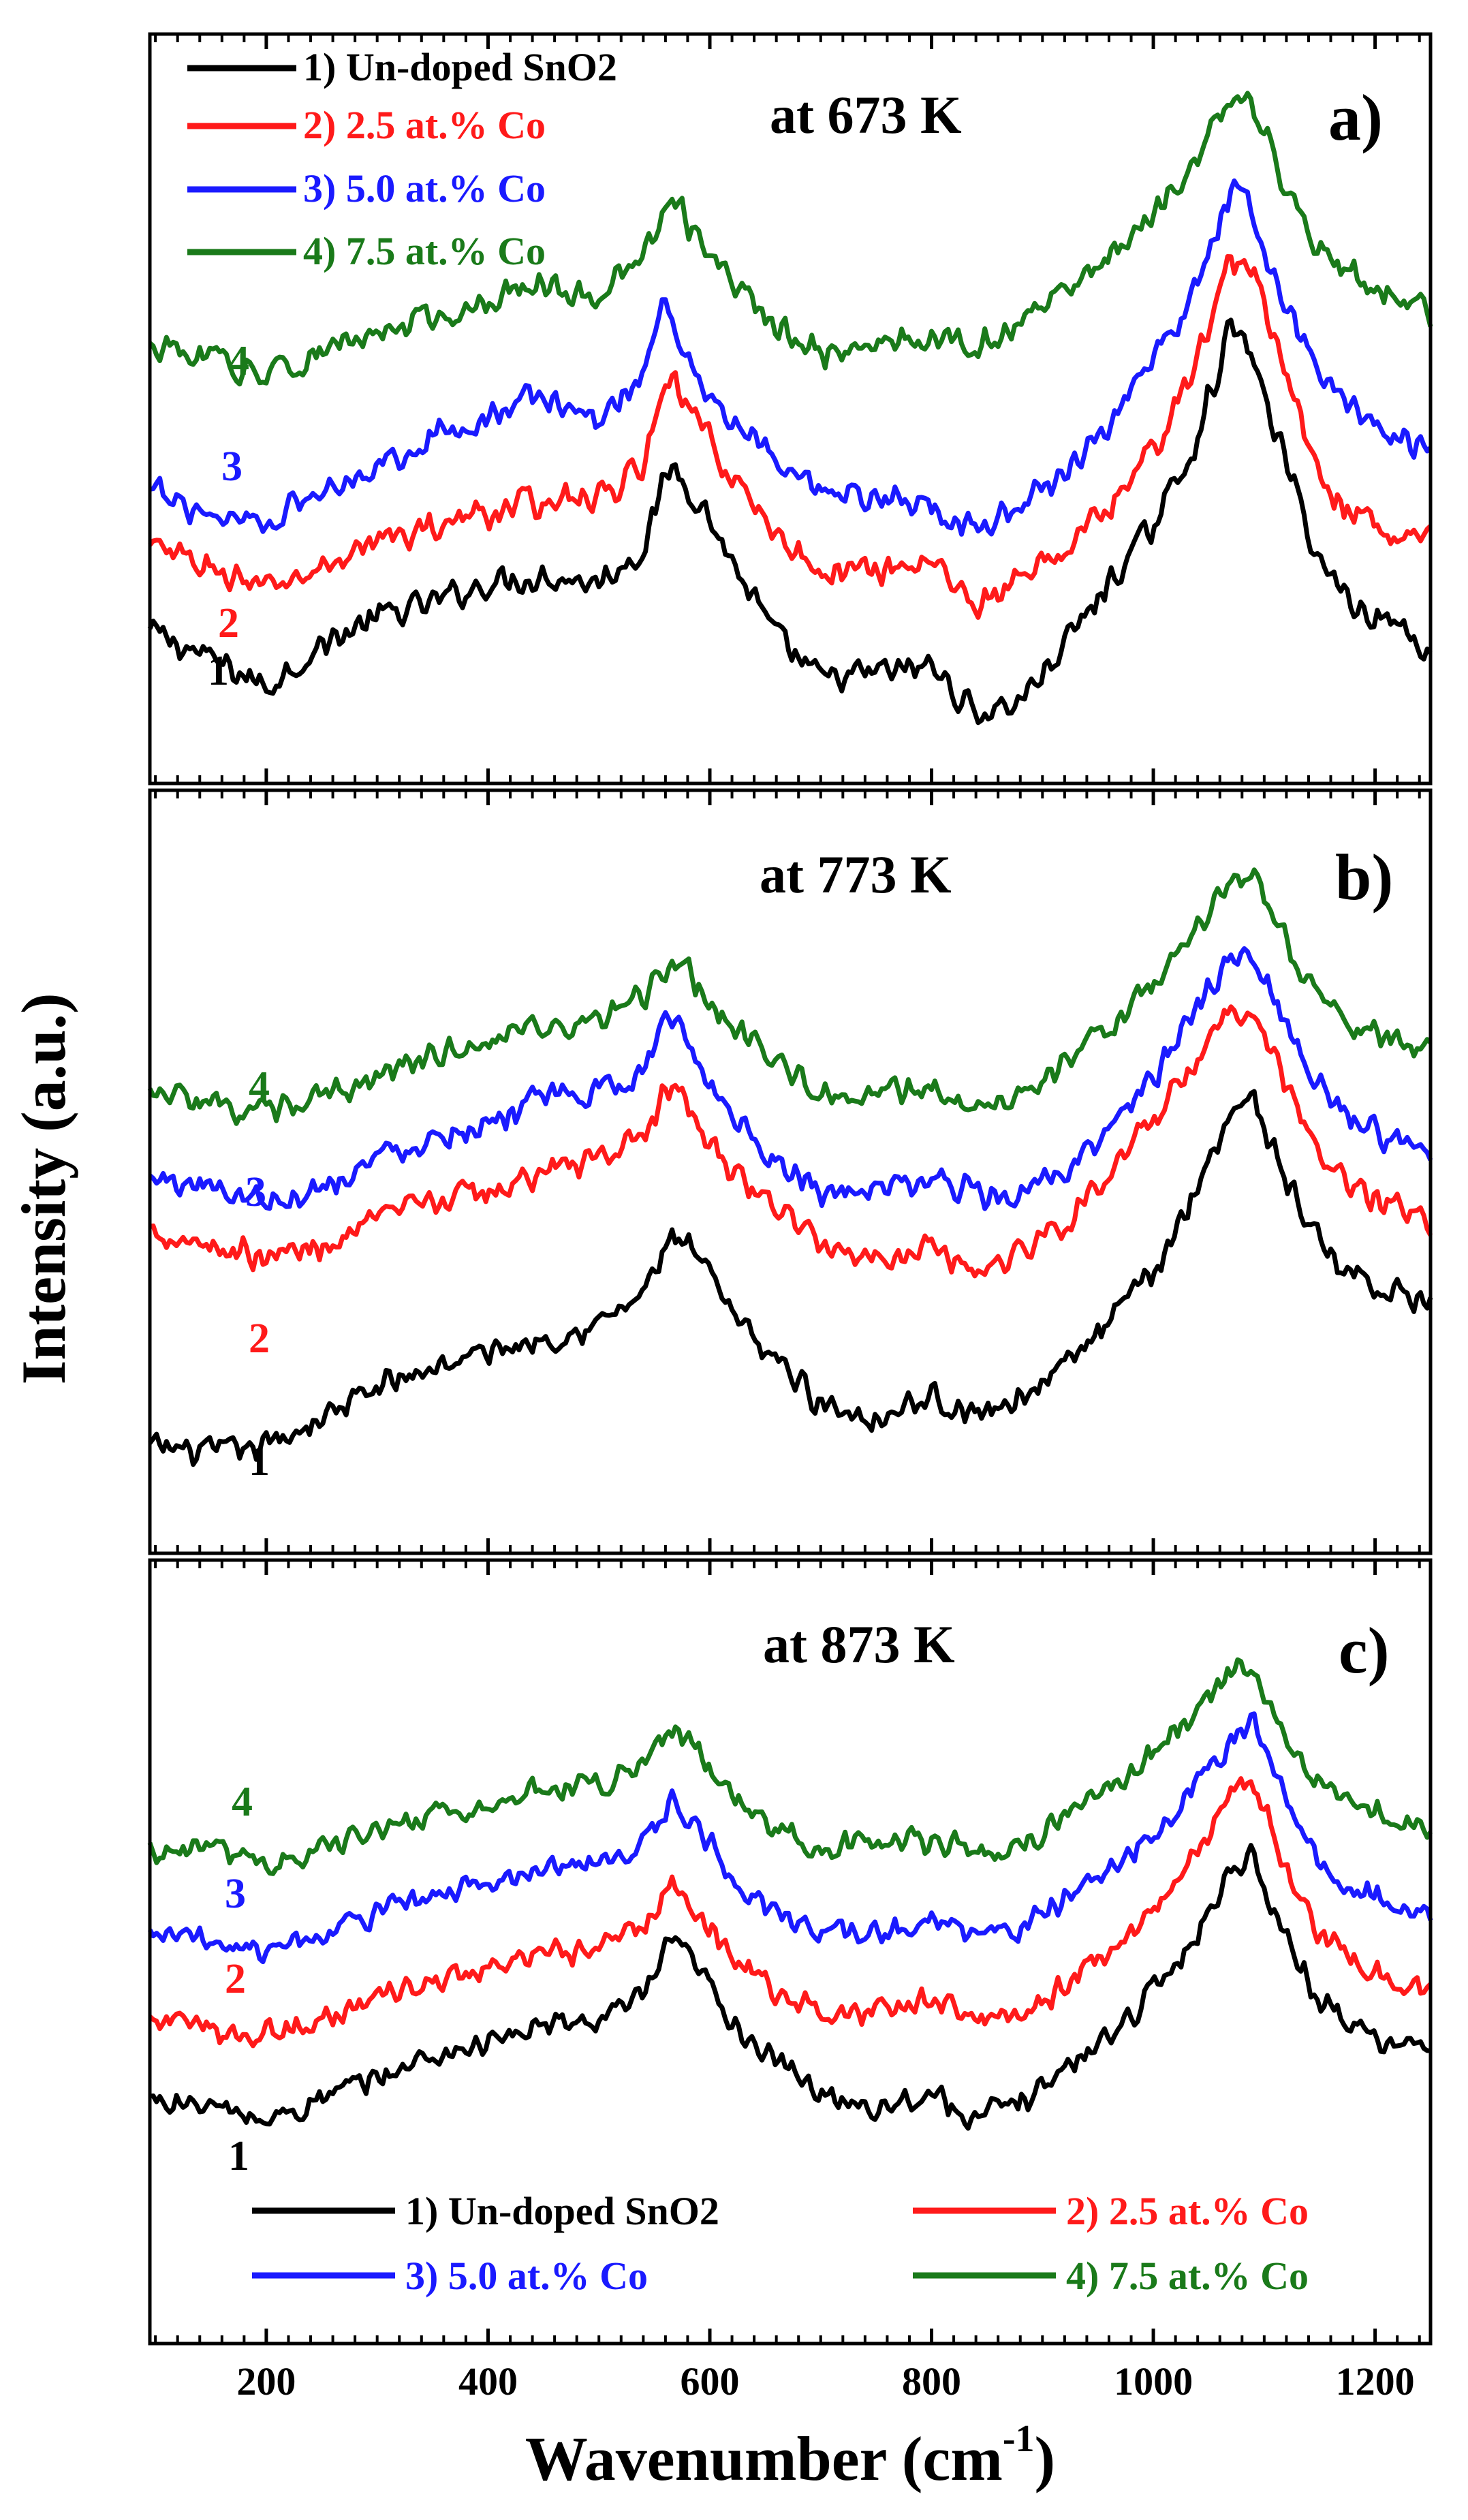 Image resolution: width=1468 pixels, height=2520 pixels. I want to click on x-tick-label-800: 800, so click(931, 2381).